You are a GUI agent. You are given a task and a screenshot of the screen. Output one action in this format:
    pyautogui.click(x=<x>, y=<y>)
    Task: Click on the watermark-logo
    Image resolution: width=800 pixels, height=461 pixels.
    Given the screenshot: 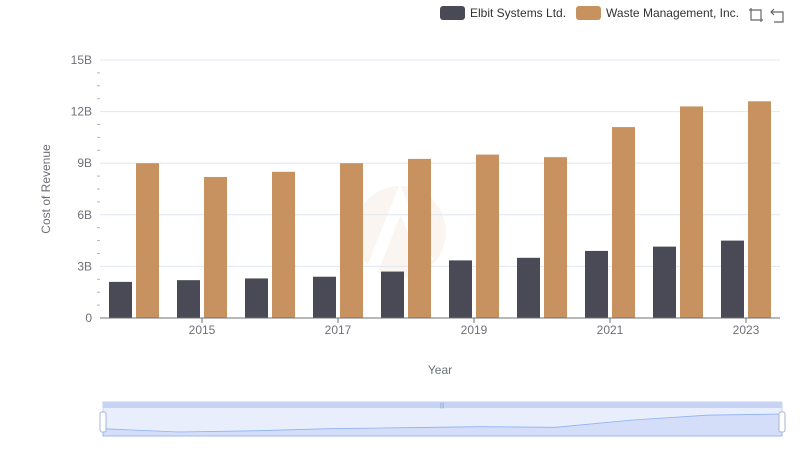 What is the action you would take?
    pyautogui.click(x=400, y=231)
    